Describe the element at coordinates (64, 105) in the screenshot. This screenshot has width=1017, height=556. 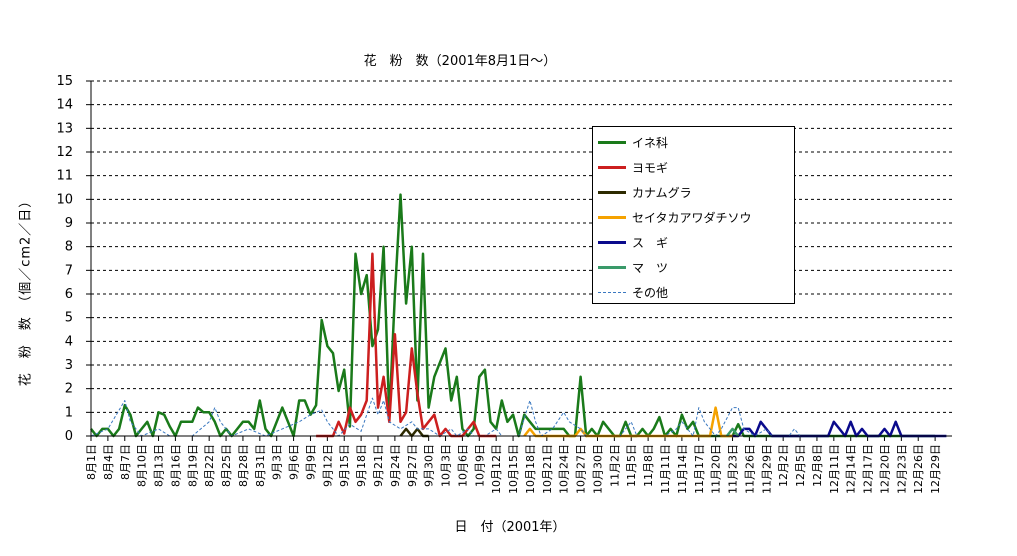
I see `y-tick-label: 14` at that location.